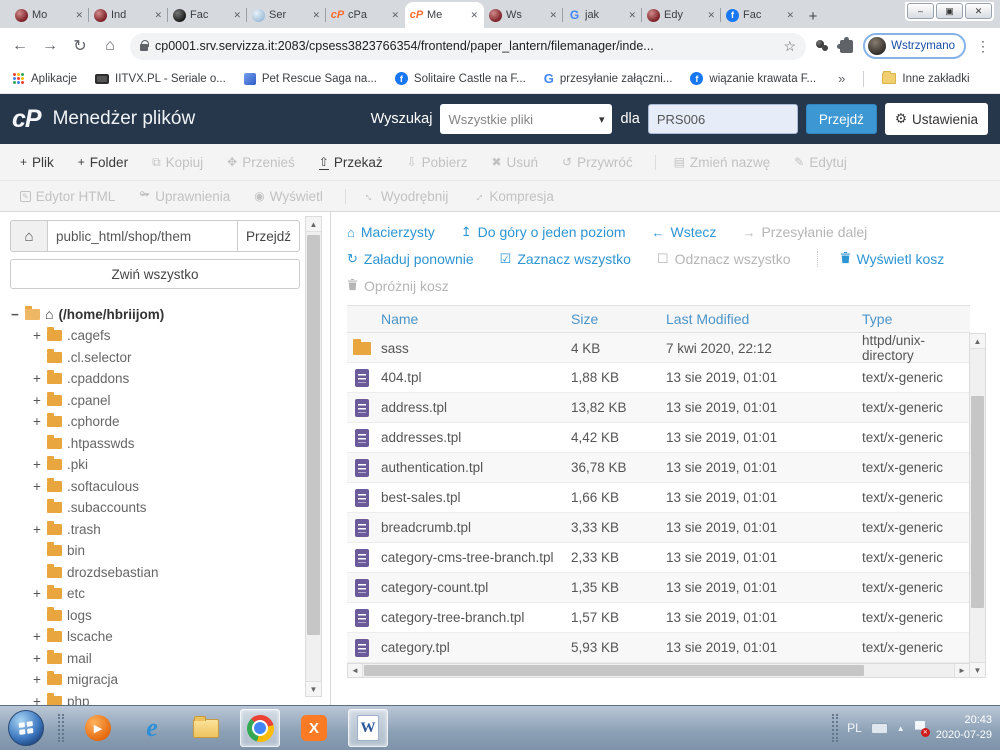 This screenshot has width=1000, height=750. Describe the element at coordinates (983, 45) in the screenshot. I see `browser-menu-icon: ⋮` at that location.